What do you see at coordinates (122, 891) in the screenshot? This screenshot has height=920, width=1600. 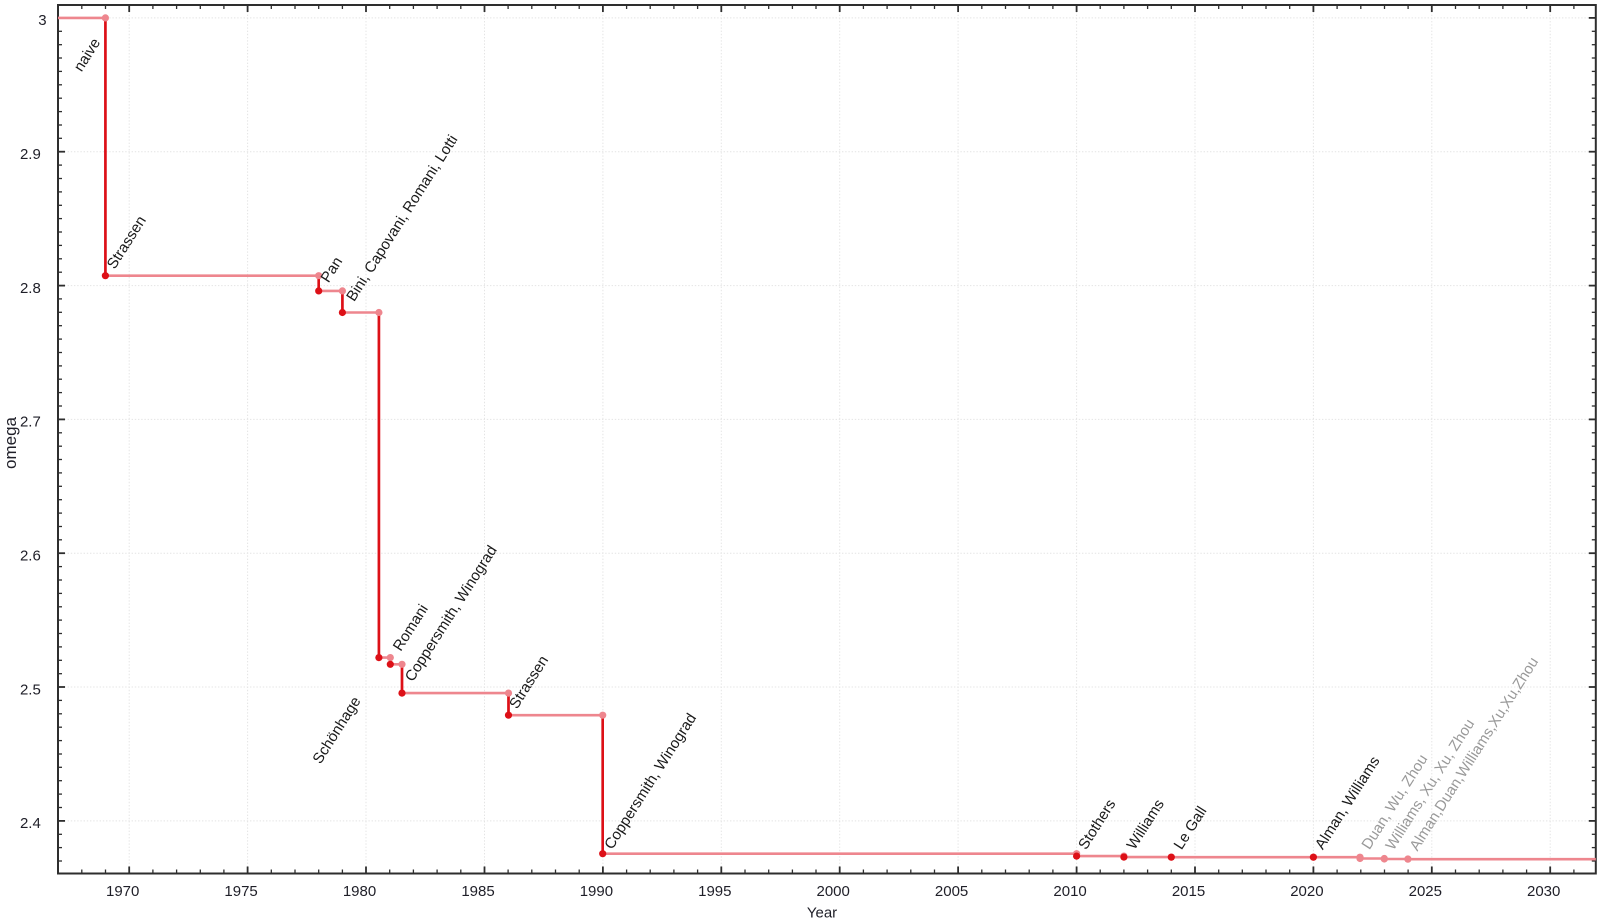 I see `svg-text: 1970` at bounding box center [122, 891].